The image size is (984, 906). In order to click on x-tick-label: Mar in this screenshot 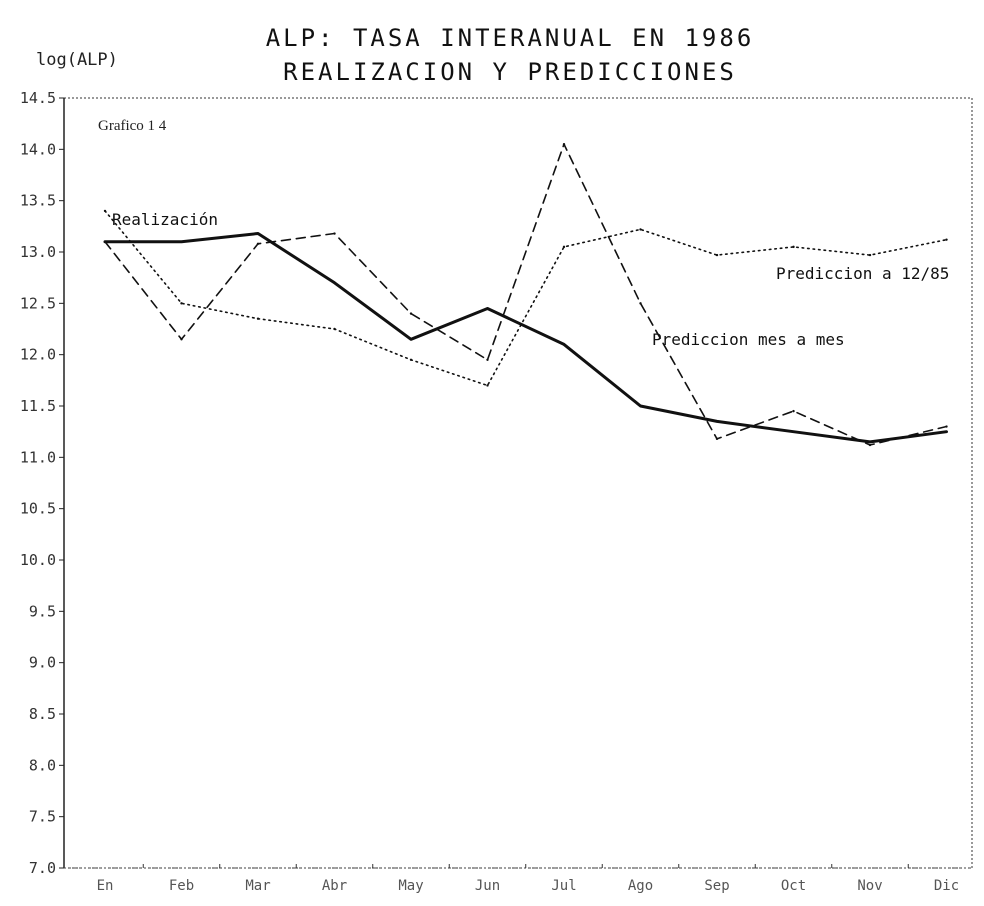, I will do `click(257, 886)`.